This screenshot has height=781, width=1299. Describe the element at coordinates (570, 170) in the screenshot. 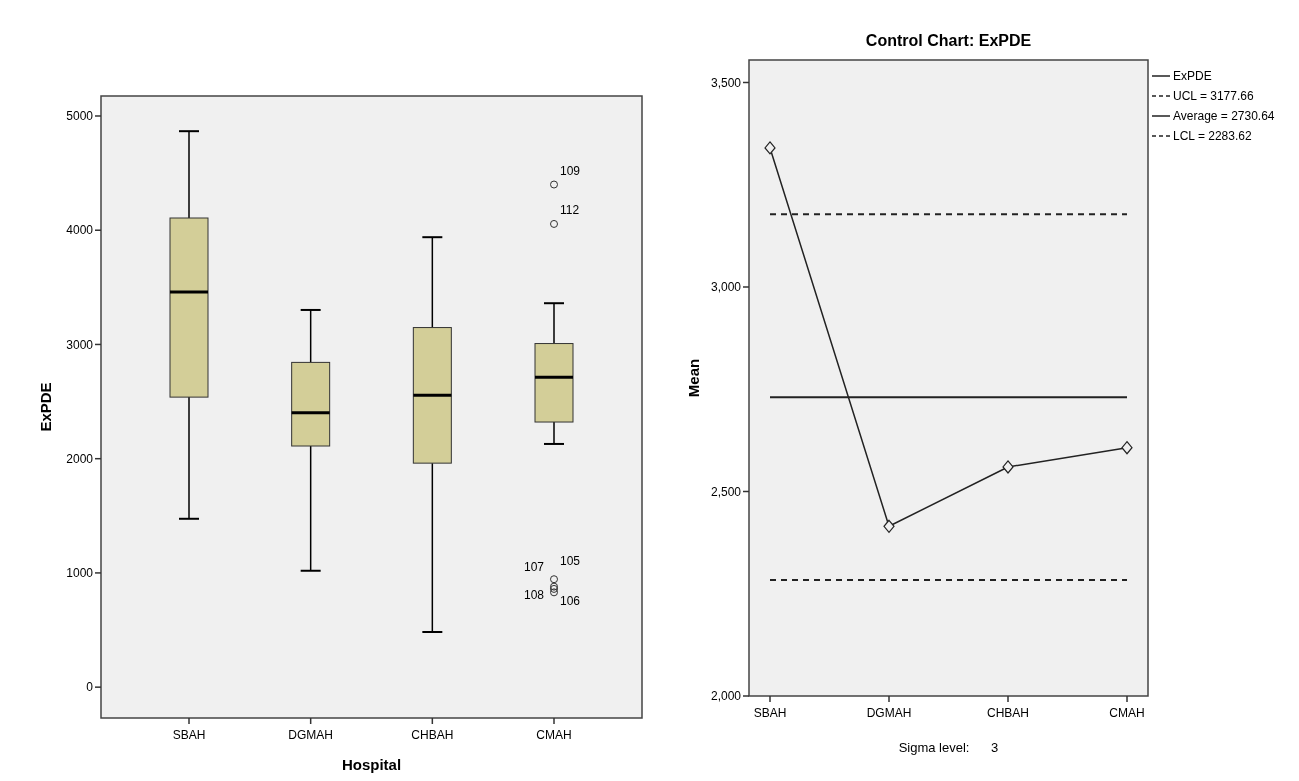

I see `annotation: 109` at that location.